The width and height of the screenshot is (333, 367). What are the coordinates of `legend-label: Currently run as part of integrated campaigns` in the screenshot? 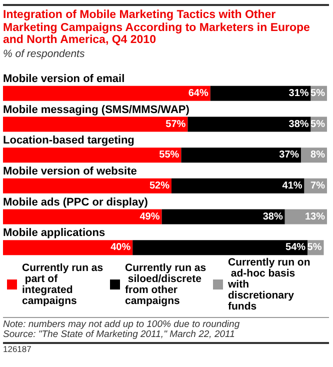 It's located at (63, 284).